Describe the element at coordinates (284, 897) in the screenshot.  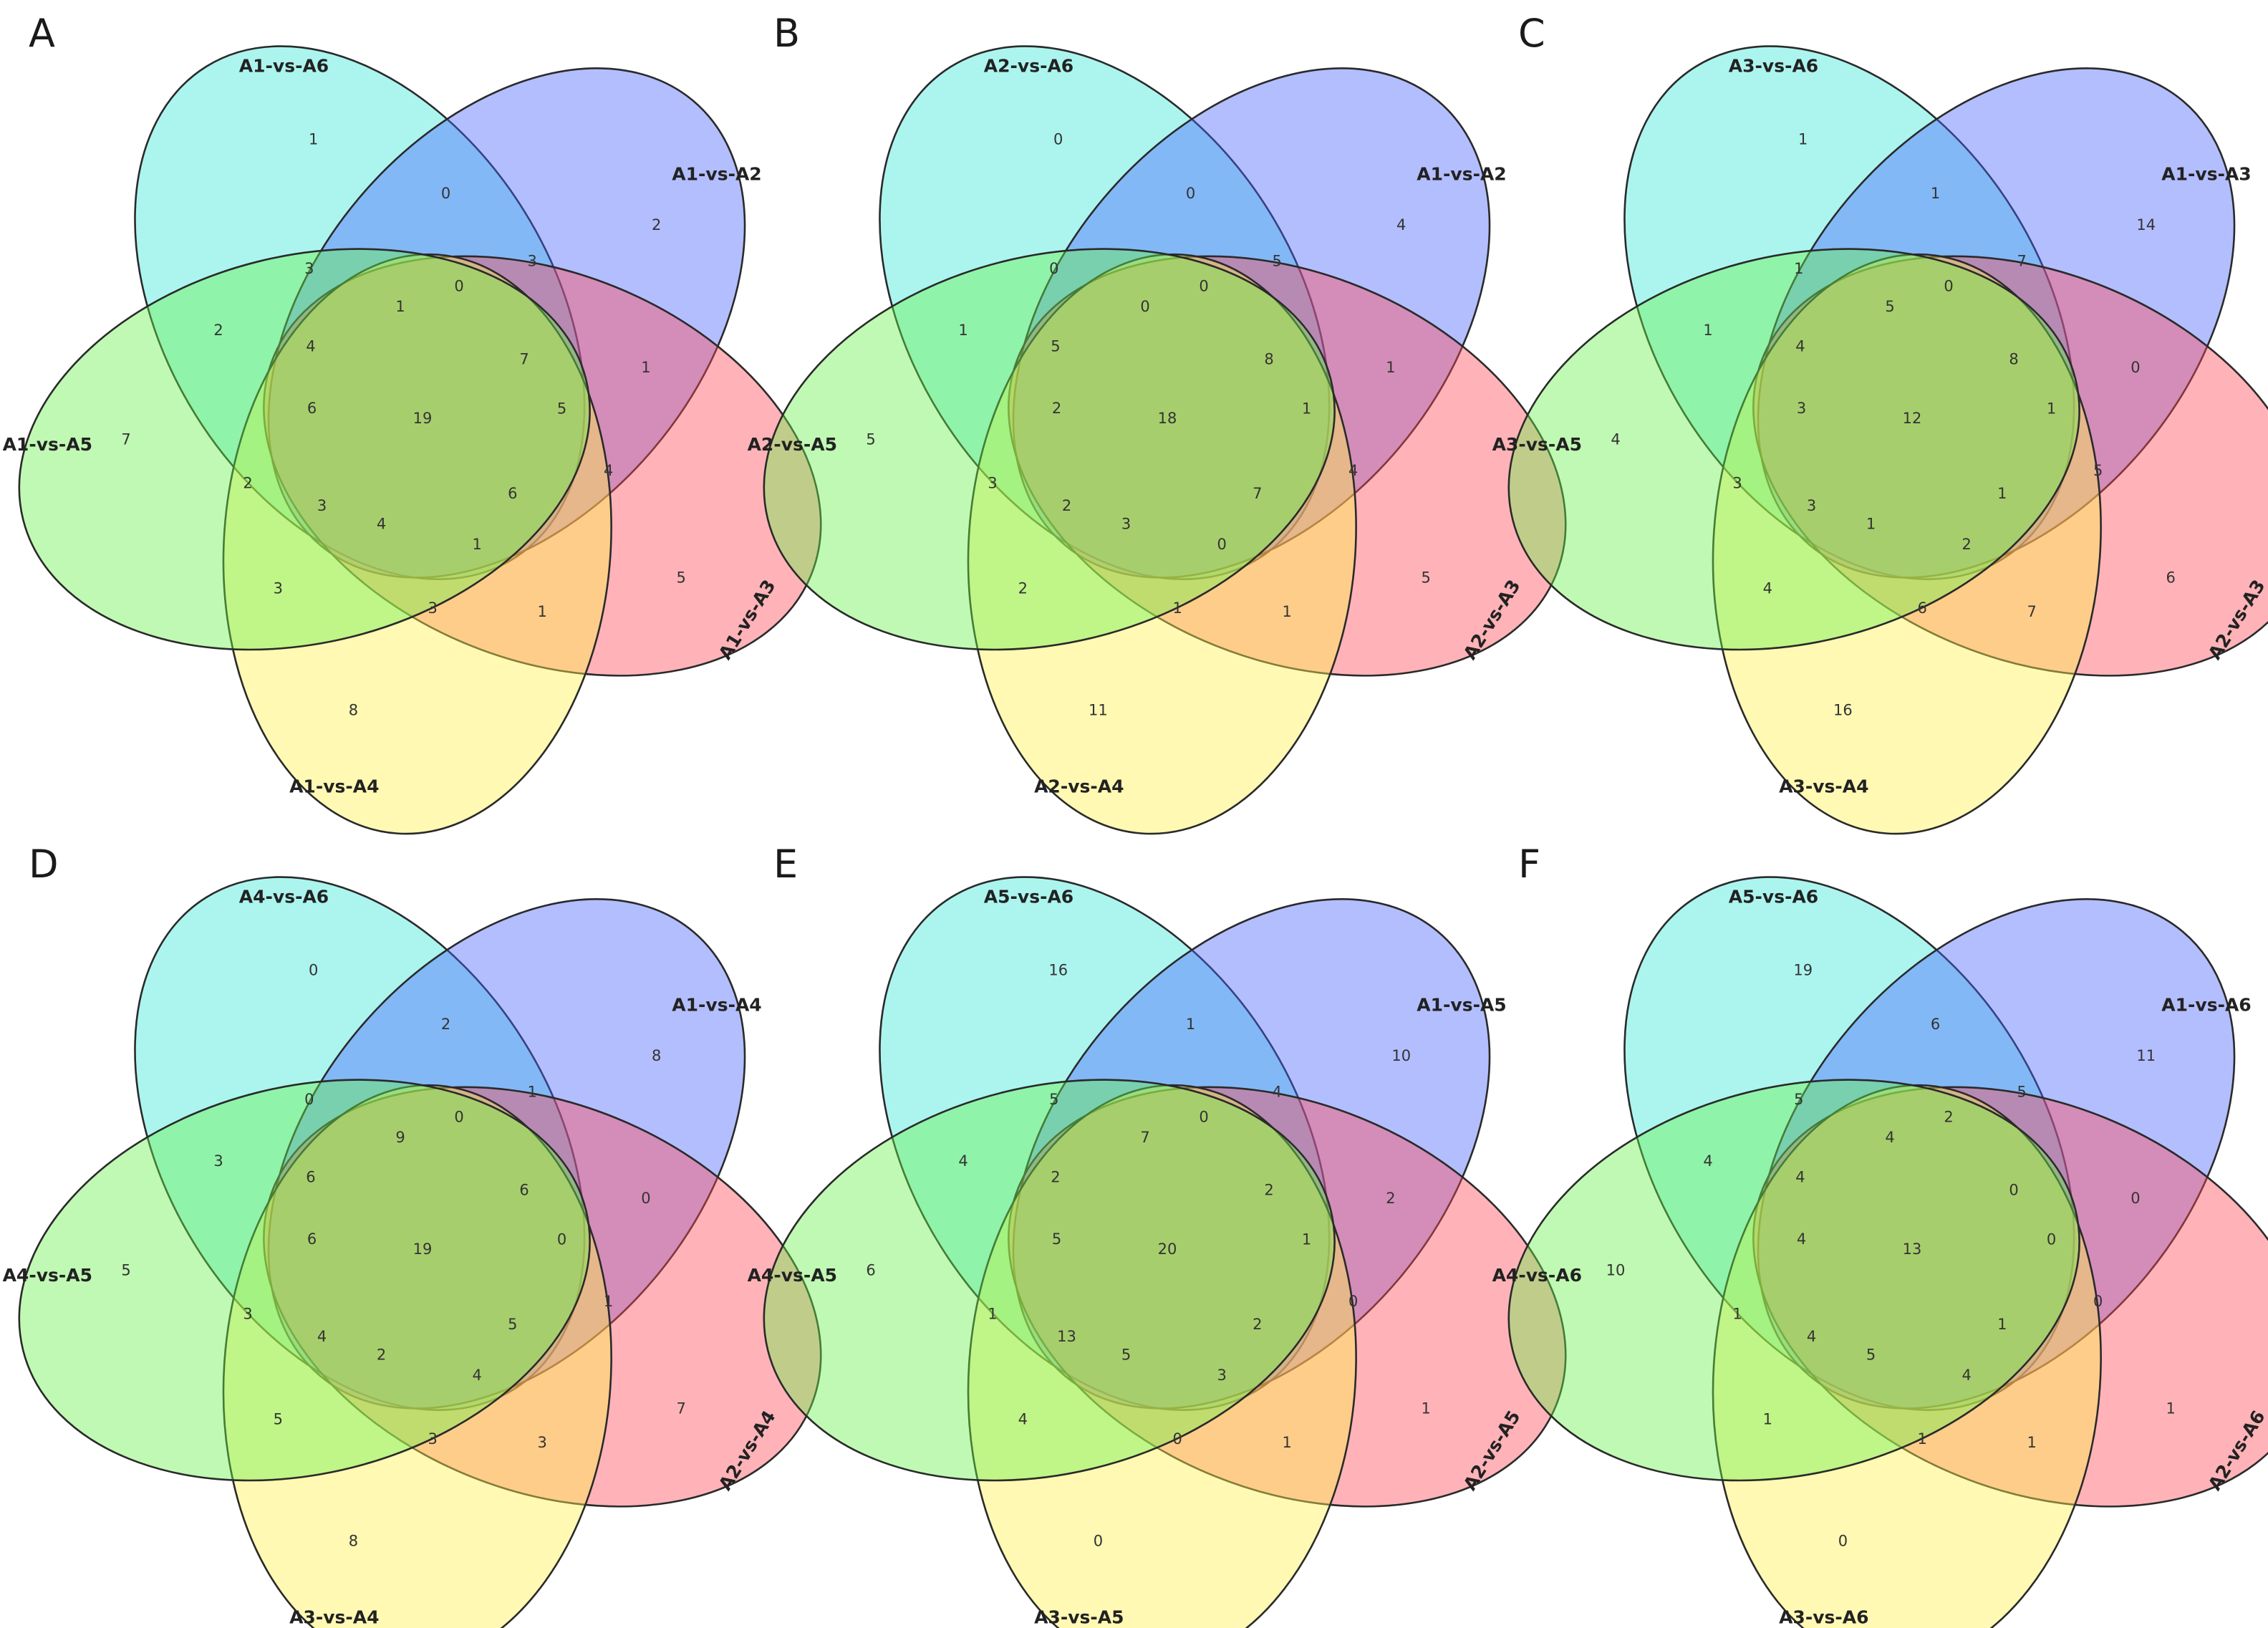
I see `set-label: A4-vs-A6` at that location.